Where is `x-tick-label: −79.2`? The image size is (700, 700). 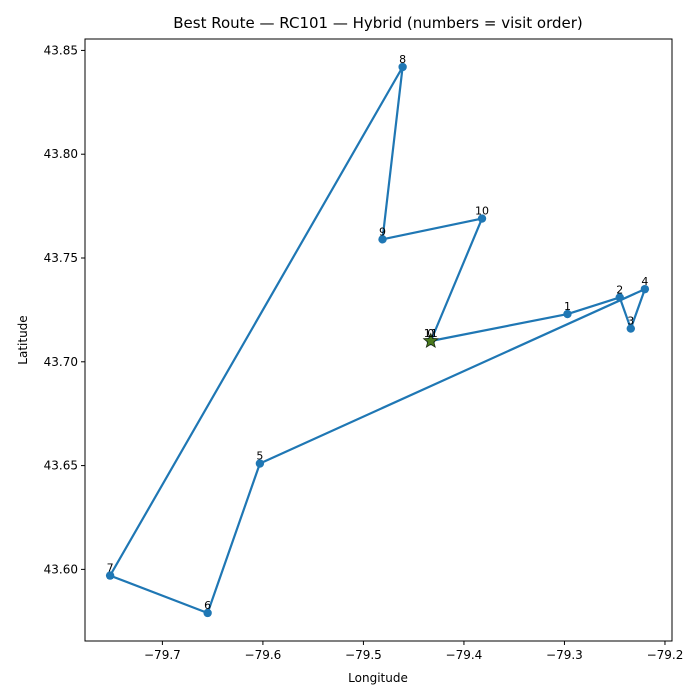
x-tick-label: −79.2 is located at coordinates (665, 655).